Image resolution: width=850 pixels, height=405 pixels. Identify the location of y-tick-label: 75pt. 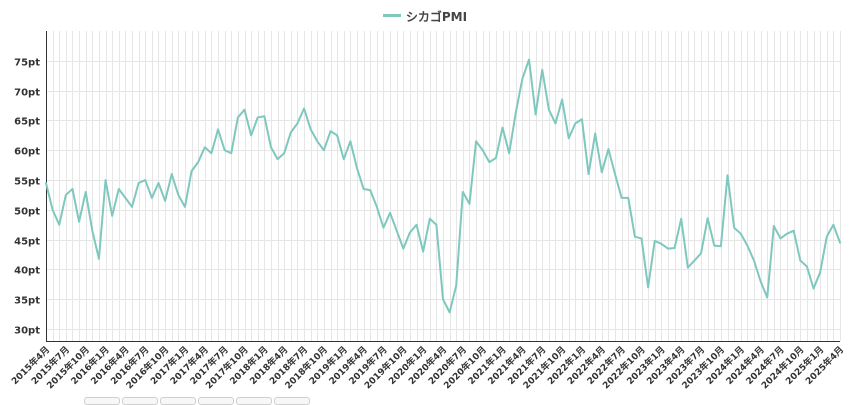
(27, 63).